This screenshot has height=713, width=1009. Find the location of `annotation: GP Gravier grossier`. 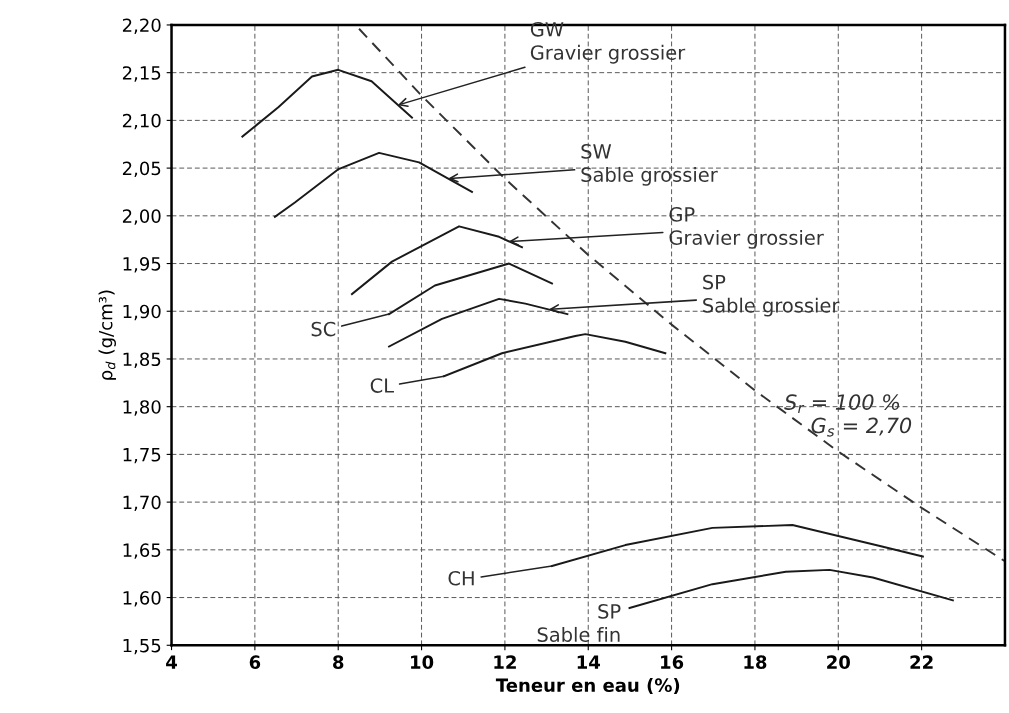

annotation: GP Gravier grossier is located at coordinates (746, 228).